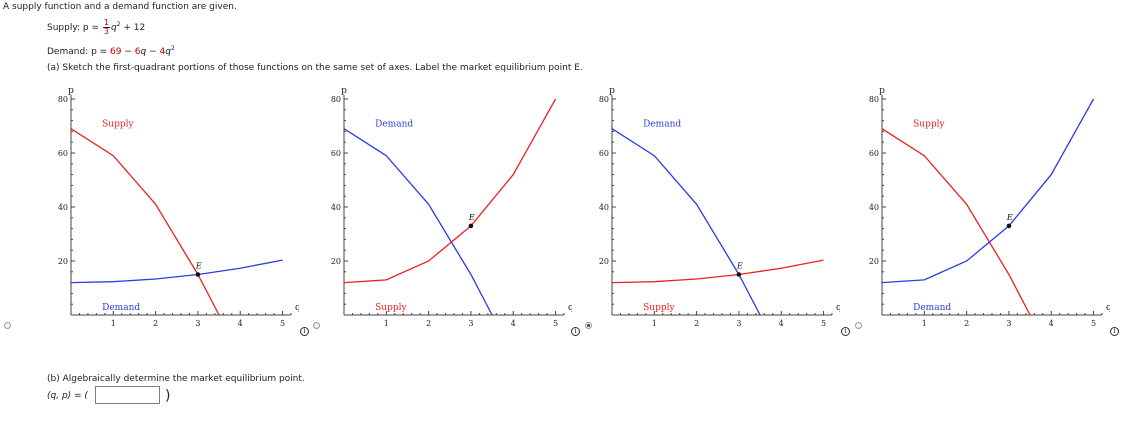 This screenshot has height=423, width=1133. What do you see at coordinates (162, 52) in the screenshot?
I see `demand-eq-c3: 4` at bounding box center [162, 52].